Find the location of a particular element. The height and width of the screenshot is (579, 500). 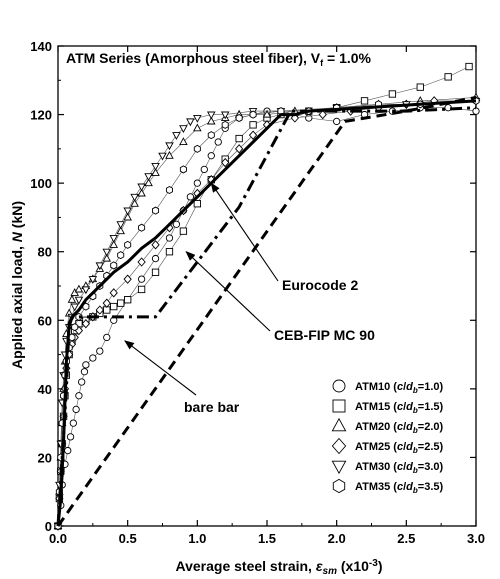

y-tick-label: 100 is located at coordinates (41, 183).